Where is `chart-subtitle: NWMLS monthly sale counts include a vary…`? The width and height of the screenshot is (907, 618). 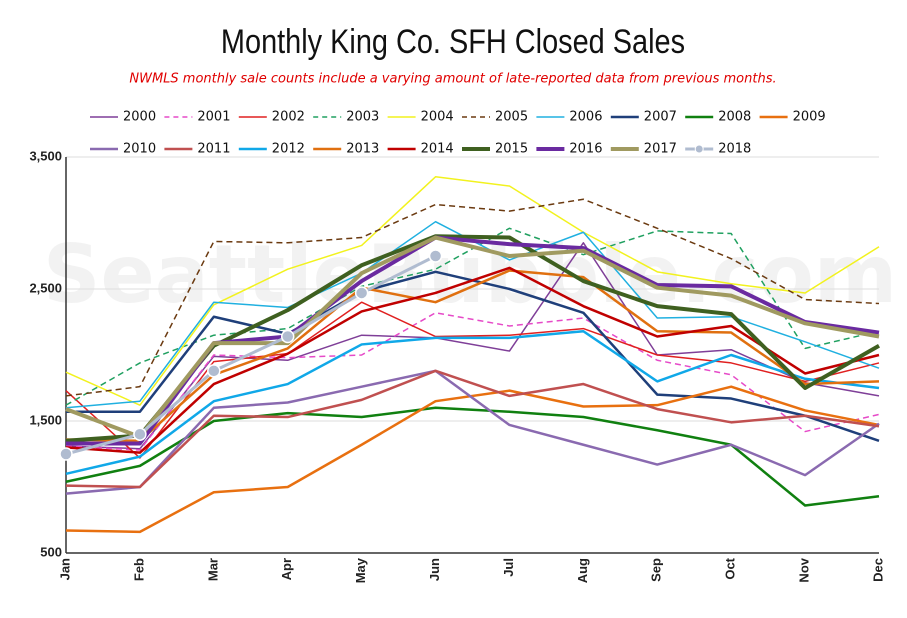 chart-subtitle: NWMLS monthly sale counts include a vary… is located at coordinates (452, 79).